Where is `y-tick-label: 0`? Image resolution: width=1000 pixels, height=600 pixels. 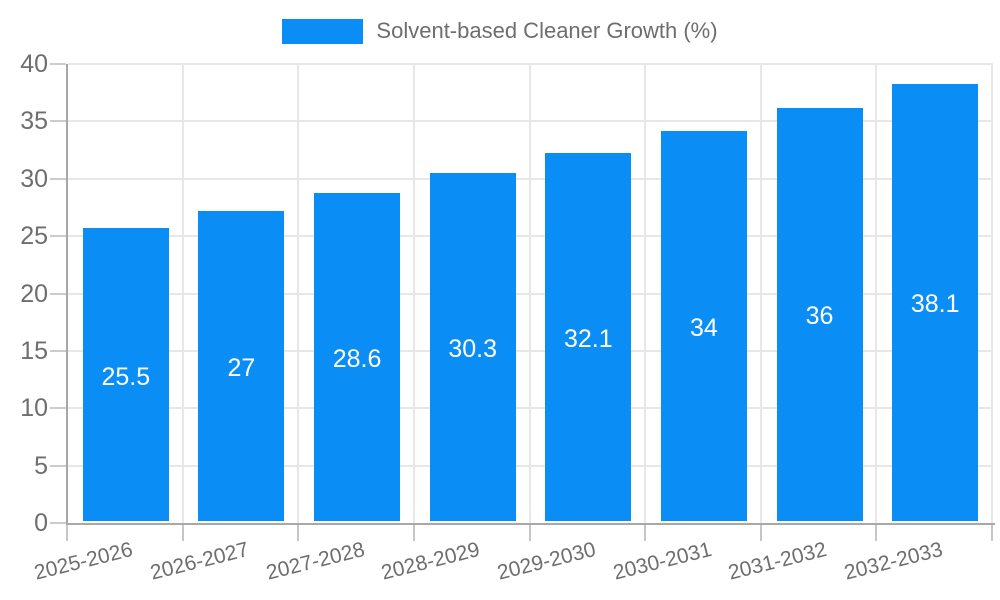
y-tick-label: 0 is located at coordinates (41, 523).